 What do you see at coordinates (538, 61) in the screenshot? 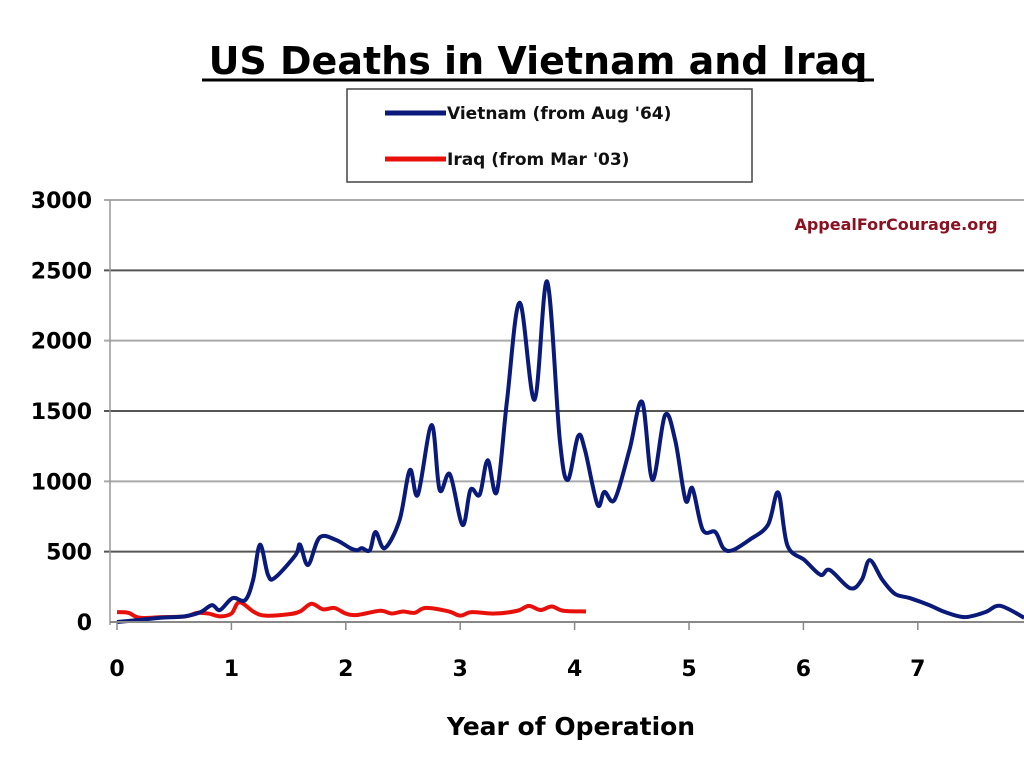
I see `chart-title: US Deaths in Vietnam and Iraq` at bounding box center [538, 61].